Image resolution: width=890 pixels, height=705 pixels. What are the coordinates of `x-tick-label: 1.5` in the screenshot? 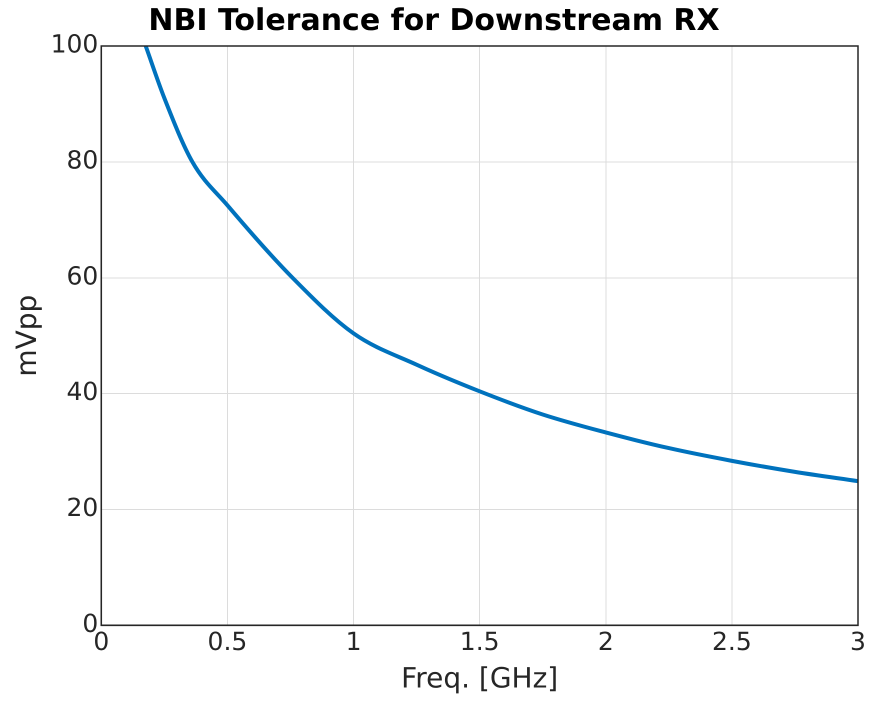 It's located at (480, 641).